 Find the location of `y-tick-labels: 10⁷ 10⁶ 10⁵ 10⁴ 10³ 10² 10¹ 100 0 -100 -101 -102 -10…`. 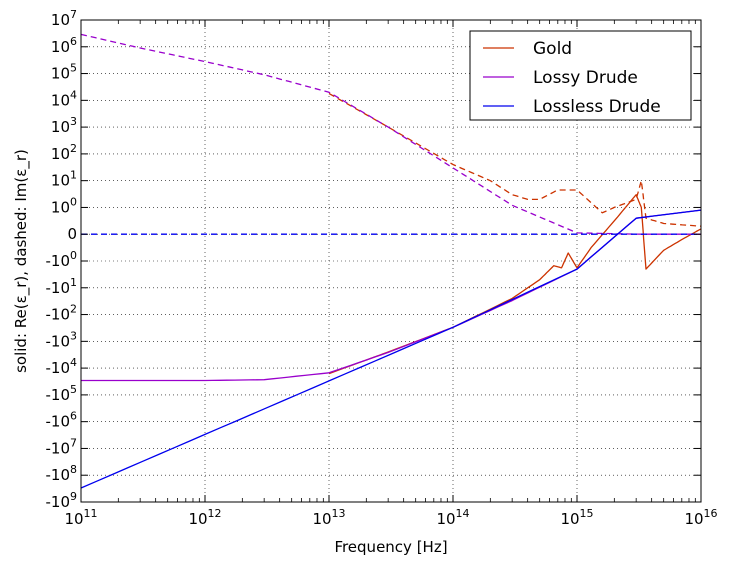

y-tick-labels: 10⁷ 10⁶ 10⁵ 10⁴ 10³ 10² 10¹ 100 0 -100 -101 -102 -10… is located at coordinates (62, 259).